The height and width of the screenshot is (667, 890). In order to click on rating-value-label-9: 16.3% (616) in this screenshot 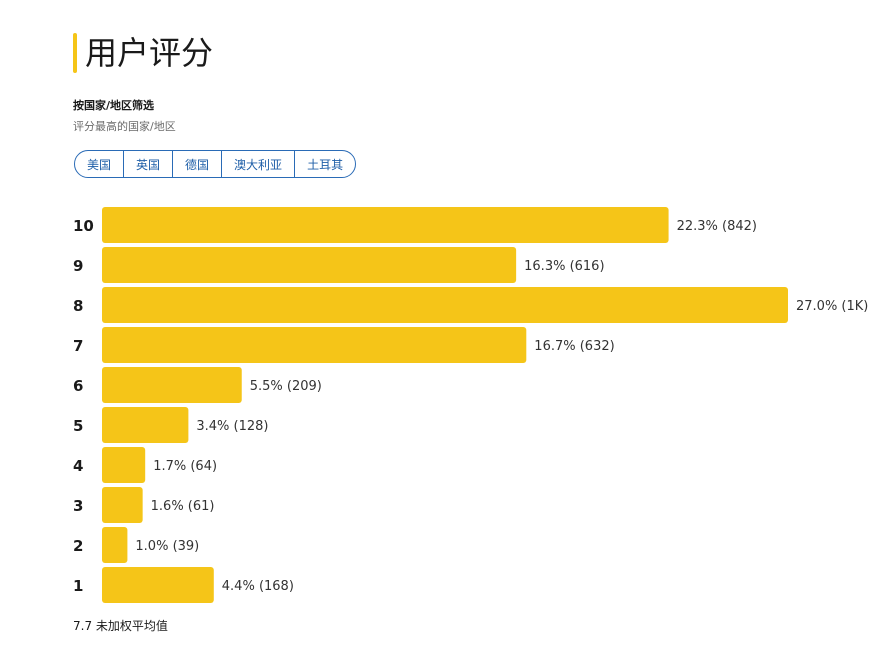, I will do `click(564, 266)`.